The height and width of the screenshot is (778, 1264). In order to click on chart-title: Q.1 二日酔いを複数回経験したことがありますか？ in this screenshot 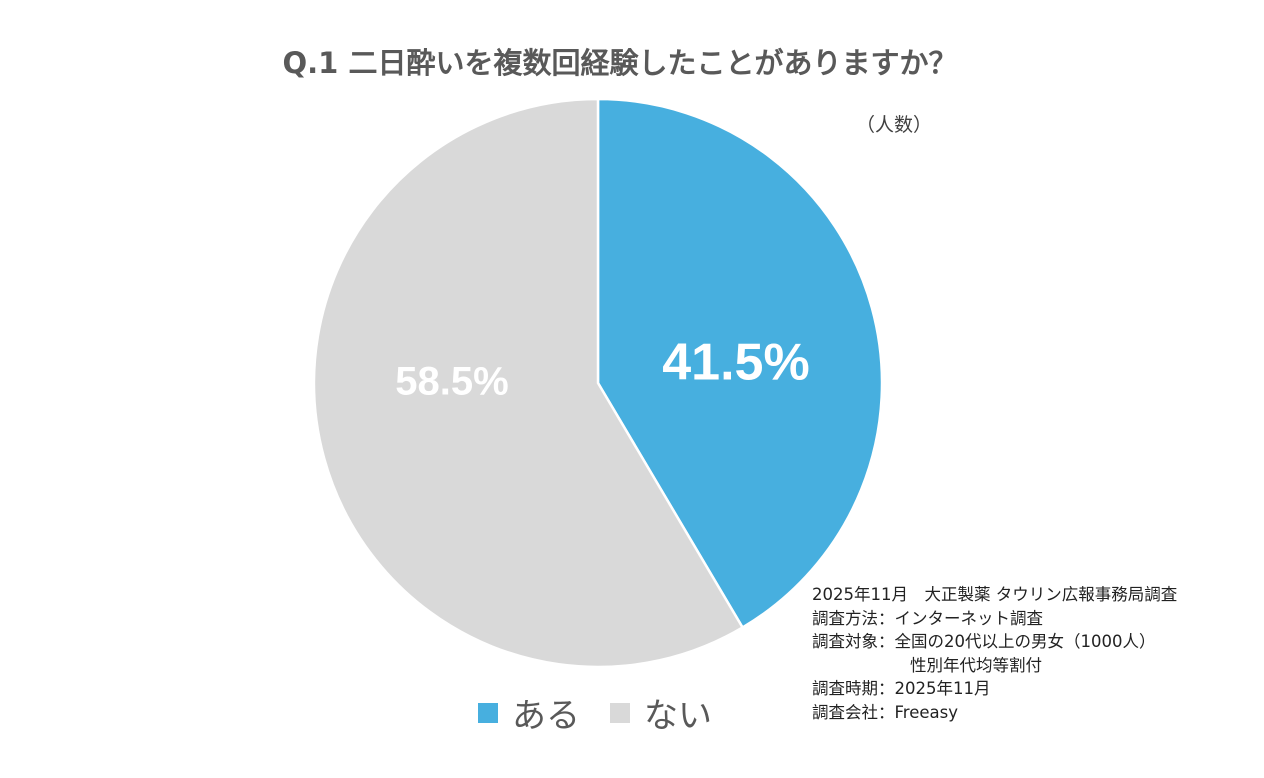, I will do `click(620, 63)`.